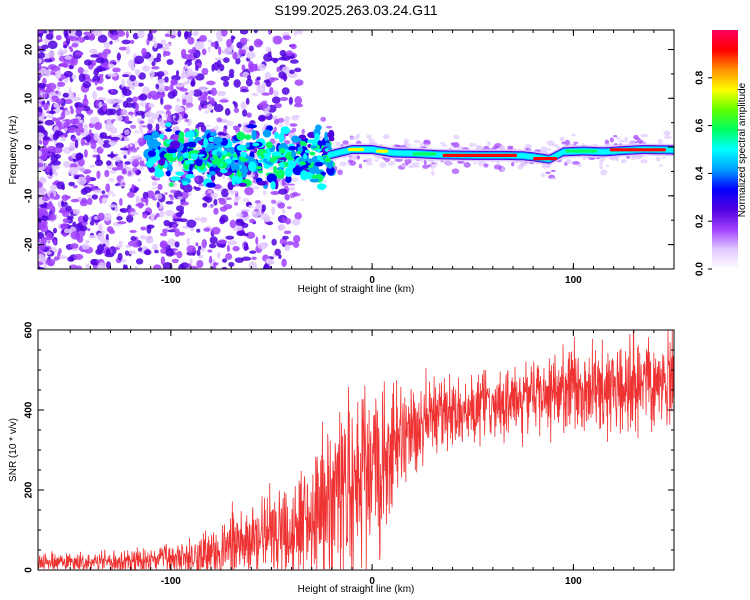  I want to click on ridge-peak, so click(480, 155).